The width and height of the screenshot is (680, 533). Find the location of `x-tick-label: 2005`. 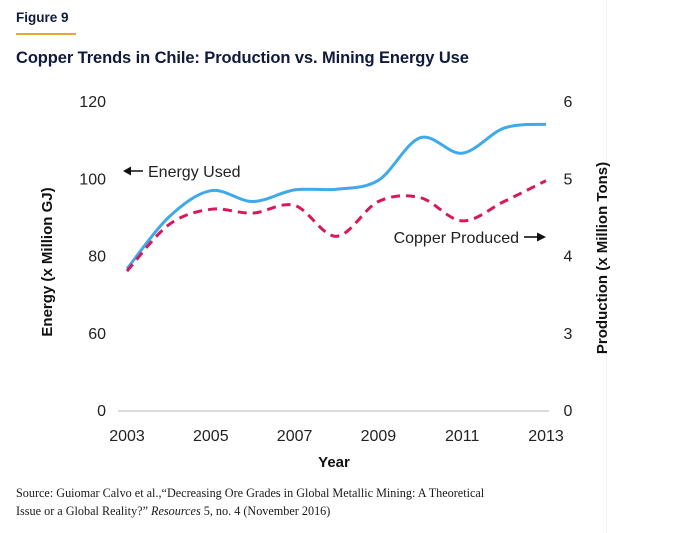

x-tick-label: 2005 is located at coordinates (211, 436).